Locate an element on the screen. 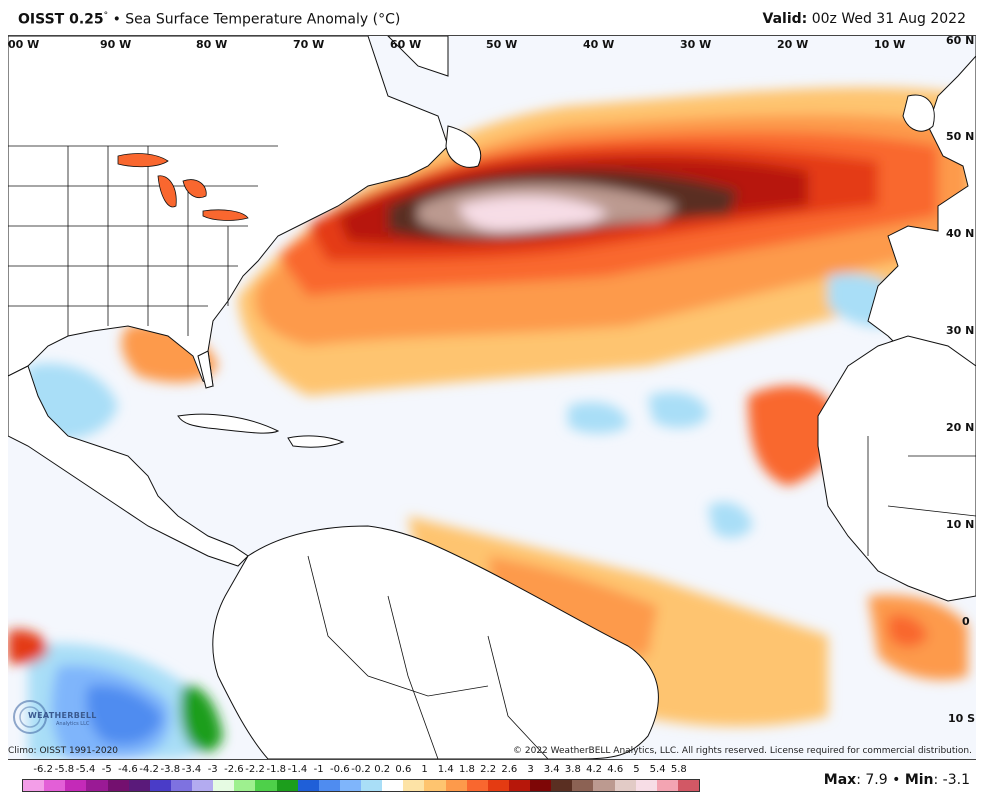 The width and height of the screenshot is (984, 808). lon-label-10w: 10 W is located at coordinates (890, 44).